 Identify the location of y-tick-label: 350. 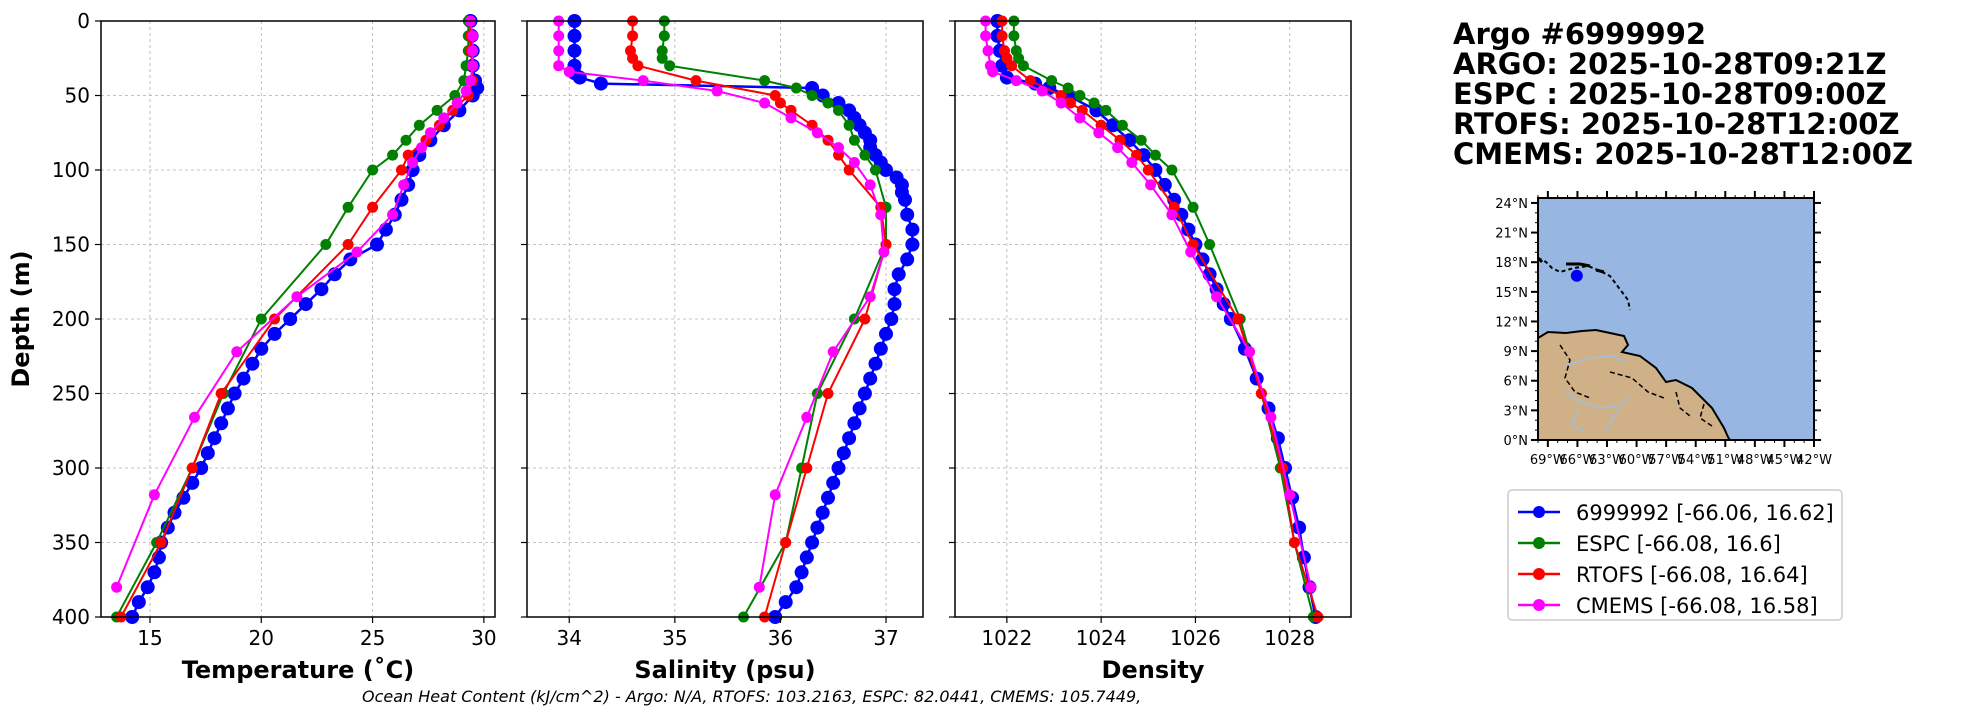
(71, 543).